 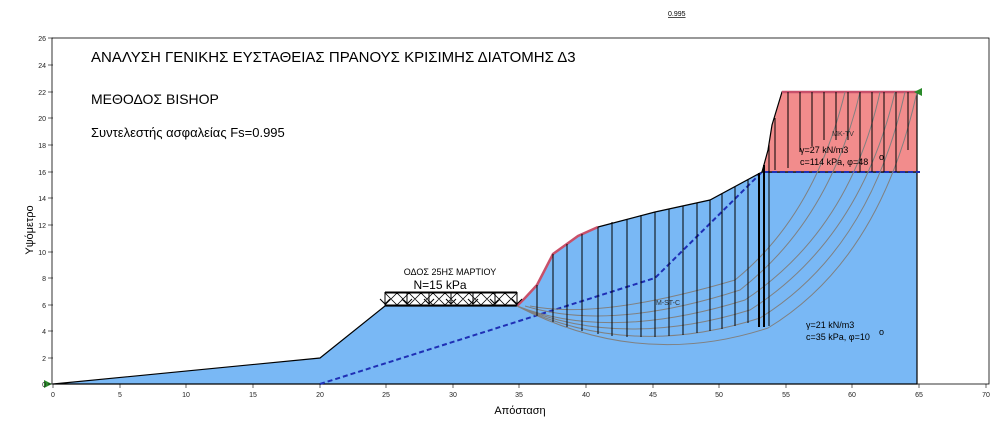 What do you see at coordinates (519, 411) in the screenshot?
I see `x-axis-label: Απόσταση` at bounding box center [519, 411].